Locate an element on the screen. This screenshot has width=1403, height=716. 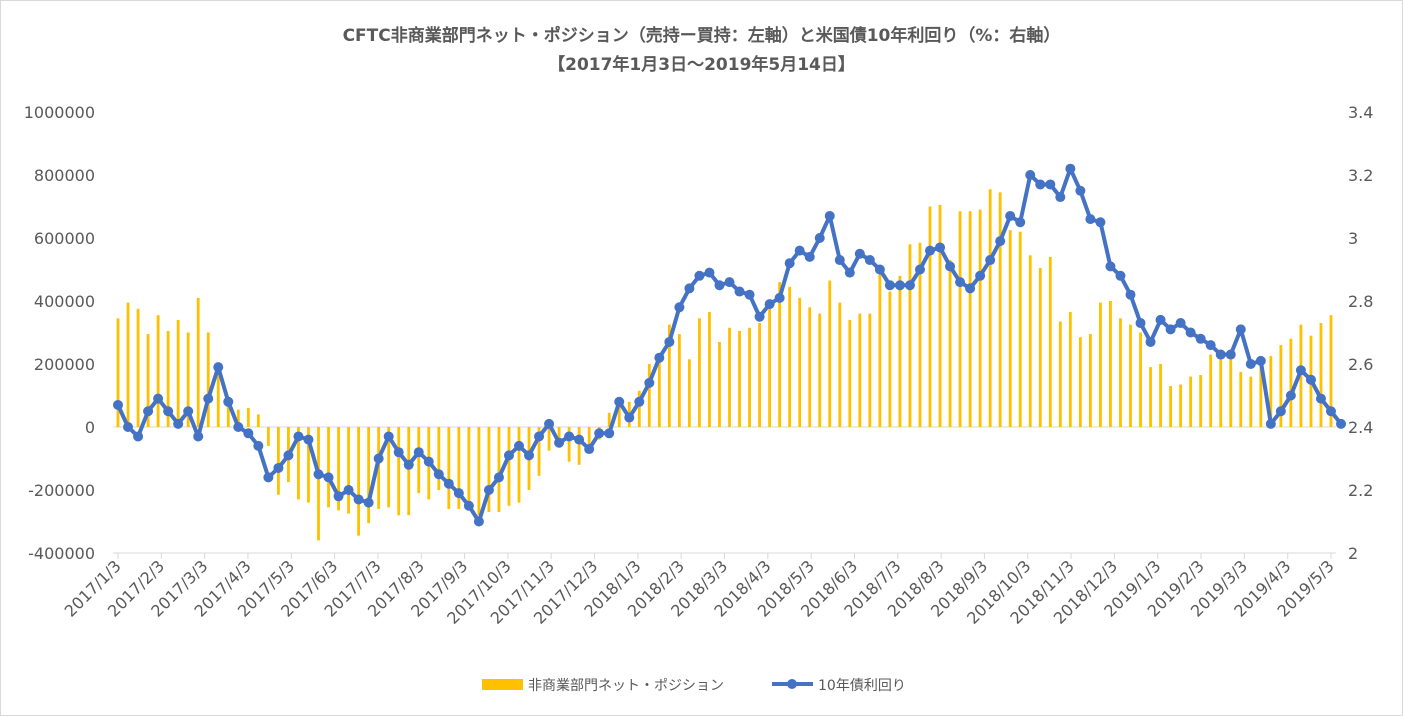
chart-title-line2: 【2017年1月3日～2019年5月14日】 is located at coordinates (701, 65).